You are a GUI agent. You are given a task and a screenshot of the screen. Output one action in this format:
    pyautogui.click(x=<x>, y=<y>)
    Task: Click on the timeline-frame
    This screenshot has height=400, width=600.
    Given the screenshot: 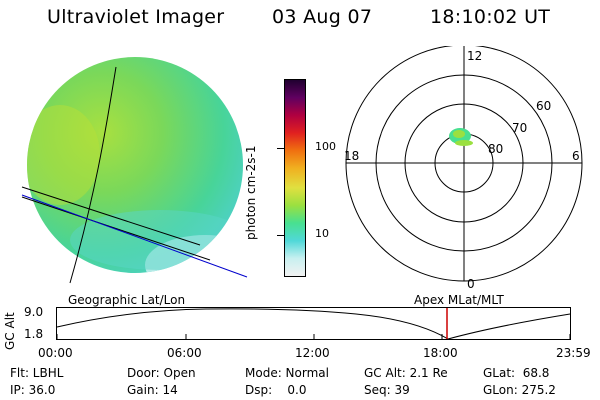 What is the action you would take?
    pyautogui.click(x=313, y=323)
    